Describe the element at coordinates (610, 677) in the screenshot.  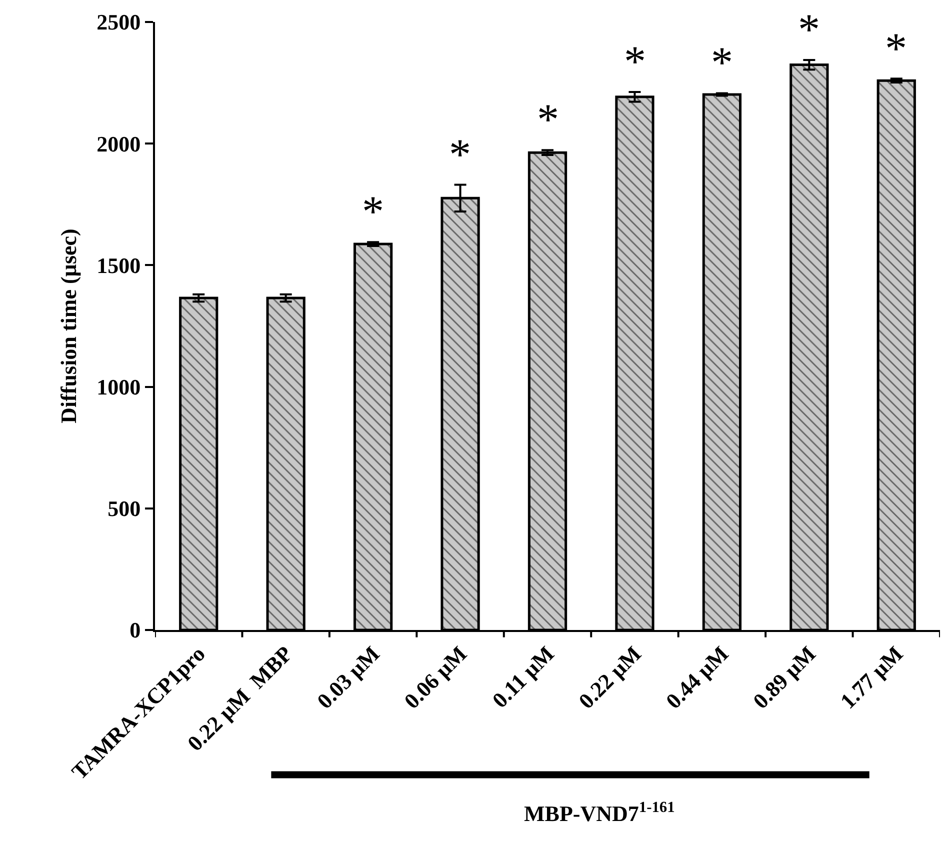
I see `x-tick-label: 0.22 µM` at that location.